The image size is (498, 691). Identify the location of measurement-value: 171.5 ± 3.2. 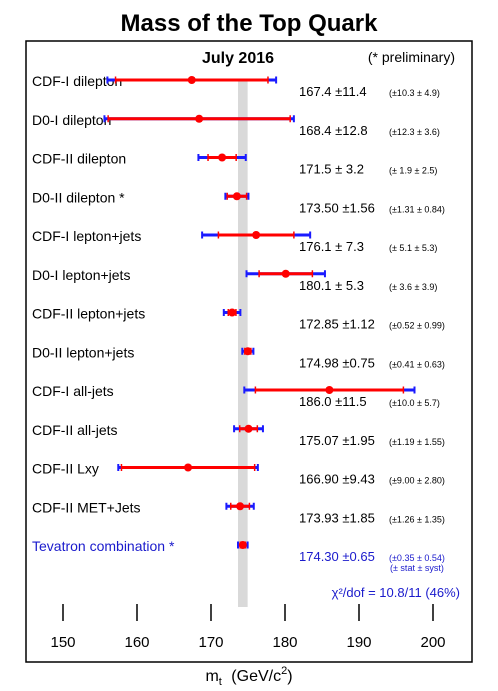
(331, 169).